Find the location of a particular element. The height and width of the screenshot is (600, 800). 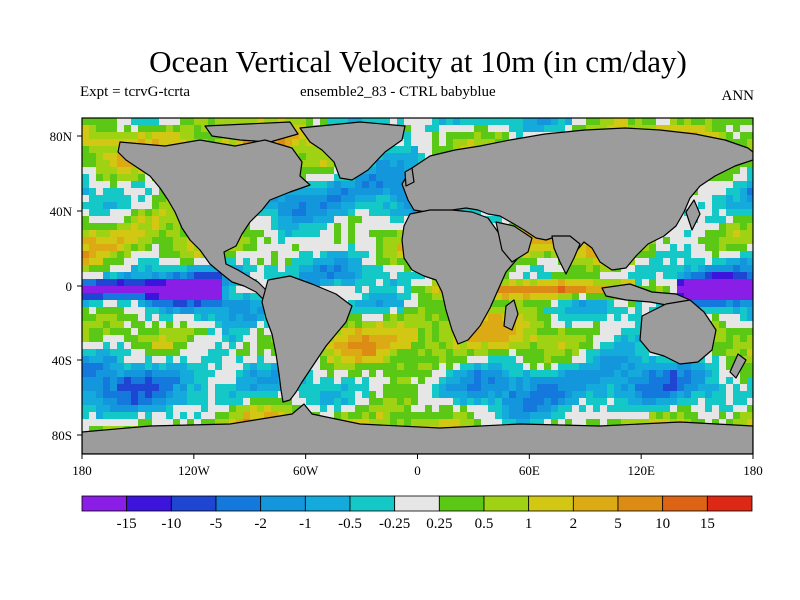

land-south-america is located at coordinates (307, 339).